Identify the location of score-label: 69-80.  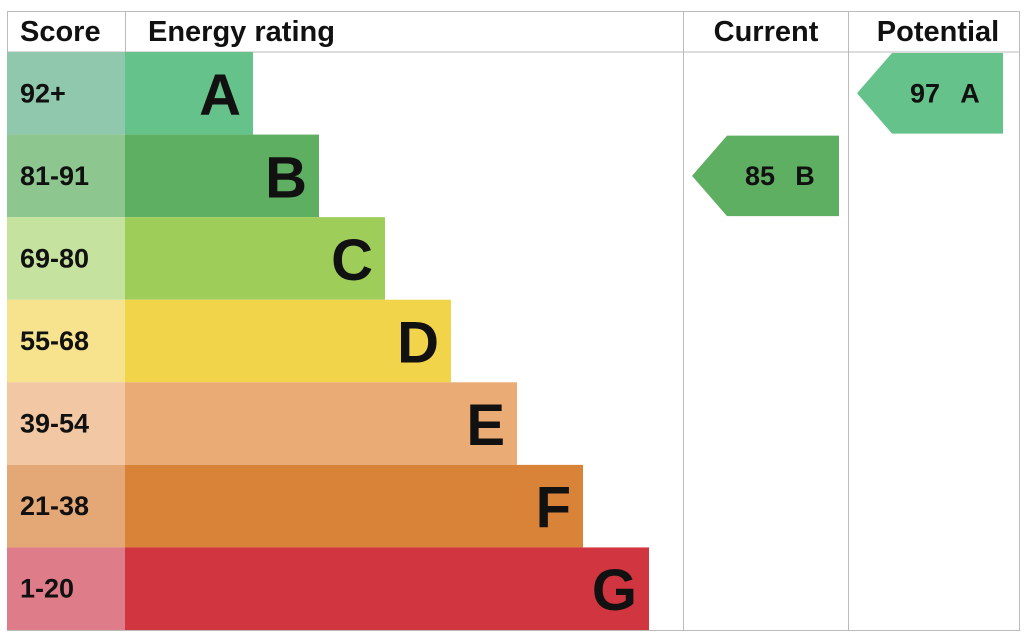
(54, 258).